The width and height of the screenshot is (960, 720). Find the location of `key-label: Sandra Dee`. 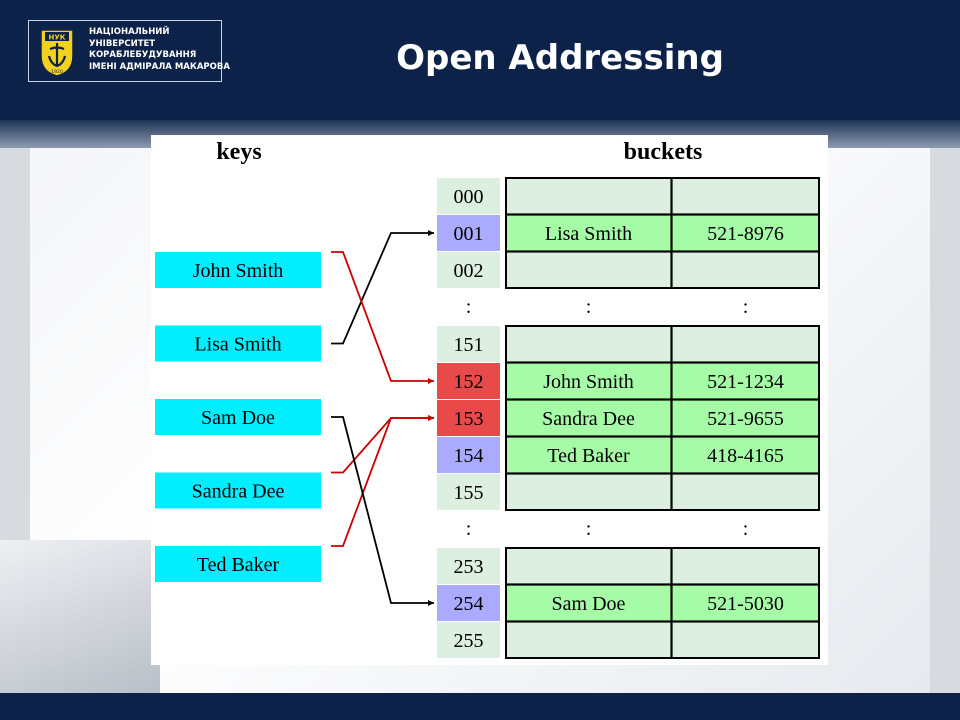

key-label: Sandra Dee is located at coordinates (238, 492).